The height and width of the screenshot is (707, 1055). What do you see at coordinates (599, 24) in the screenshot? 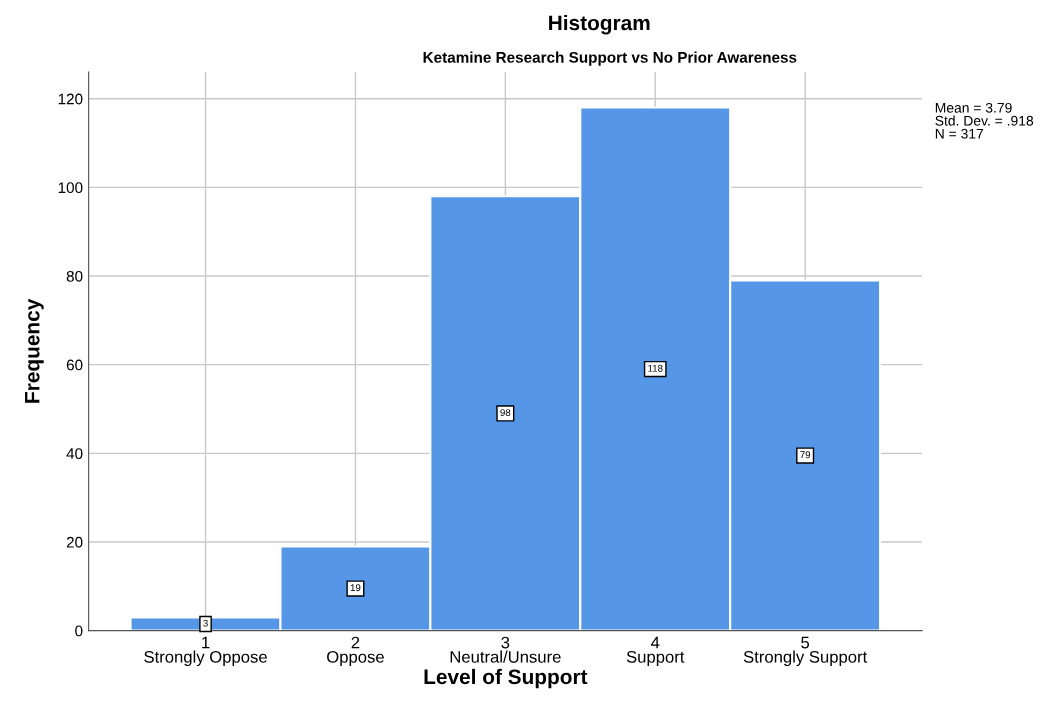
I see `chart-title: Histogram` at bounding box center [599, 24].